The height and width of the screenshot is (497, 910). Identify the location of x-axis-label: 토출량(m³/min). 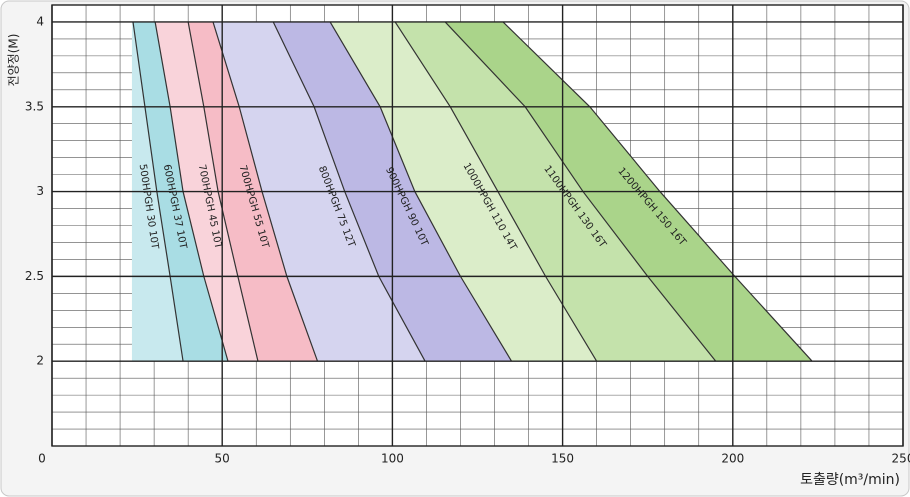
(850, 480).